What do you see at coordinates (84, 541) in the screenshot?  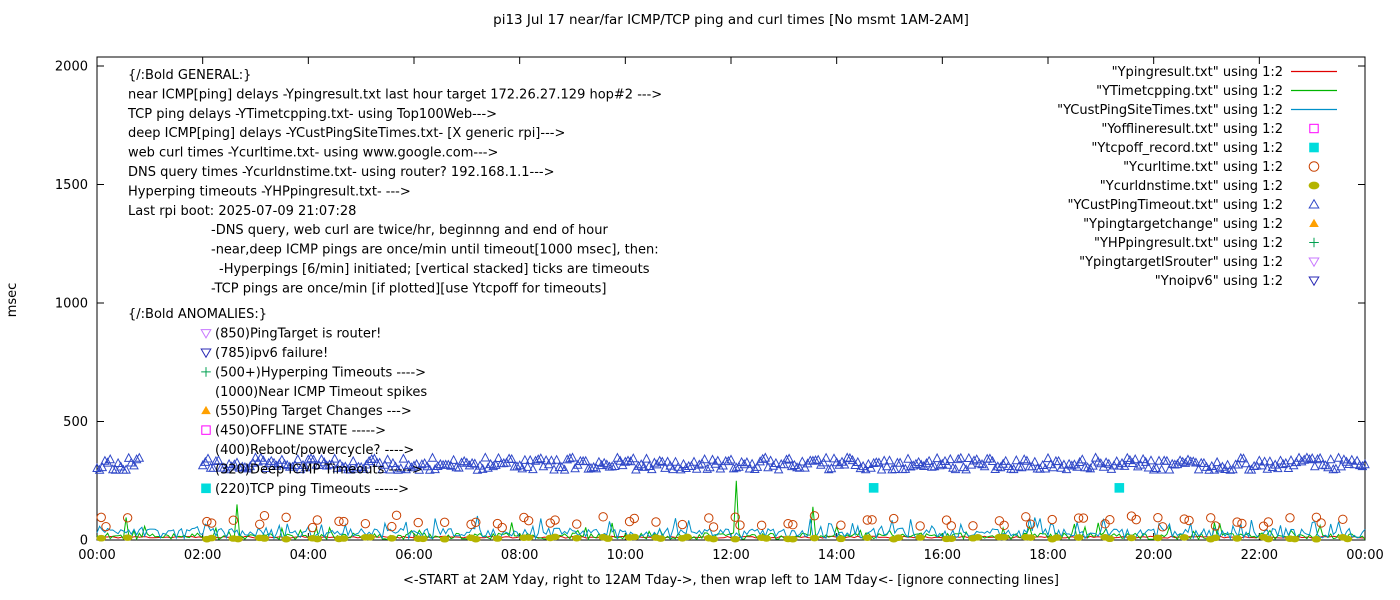 I see `text-label: 0` at bounding box center [84, 541].